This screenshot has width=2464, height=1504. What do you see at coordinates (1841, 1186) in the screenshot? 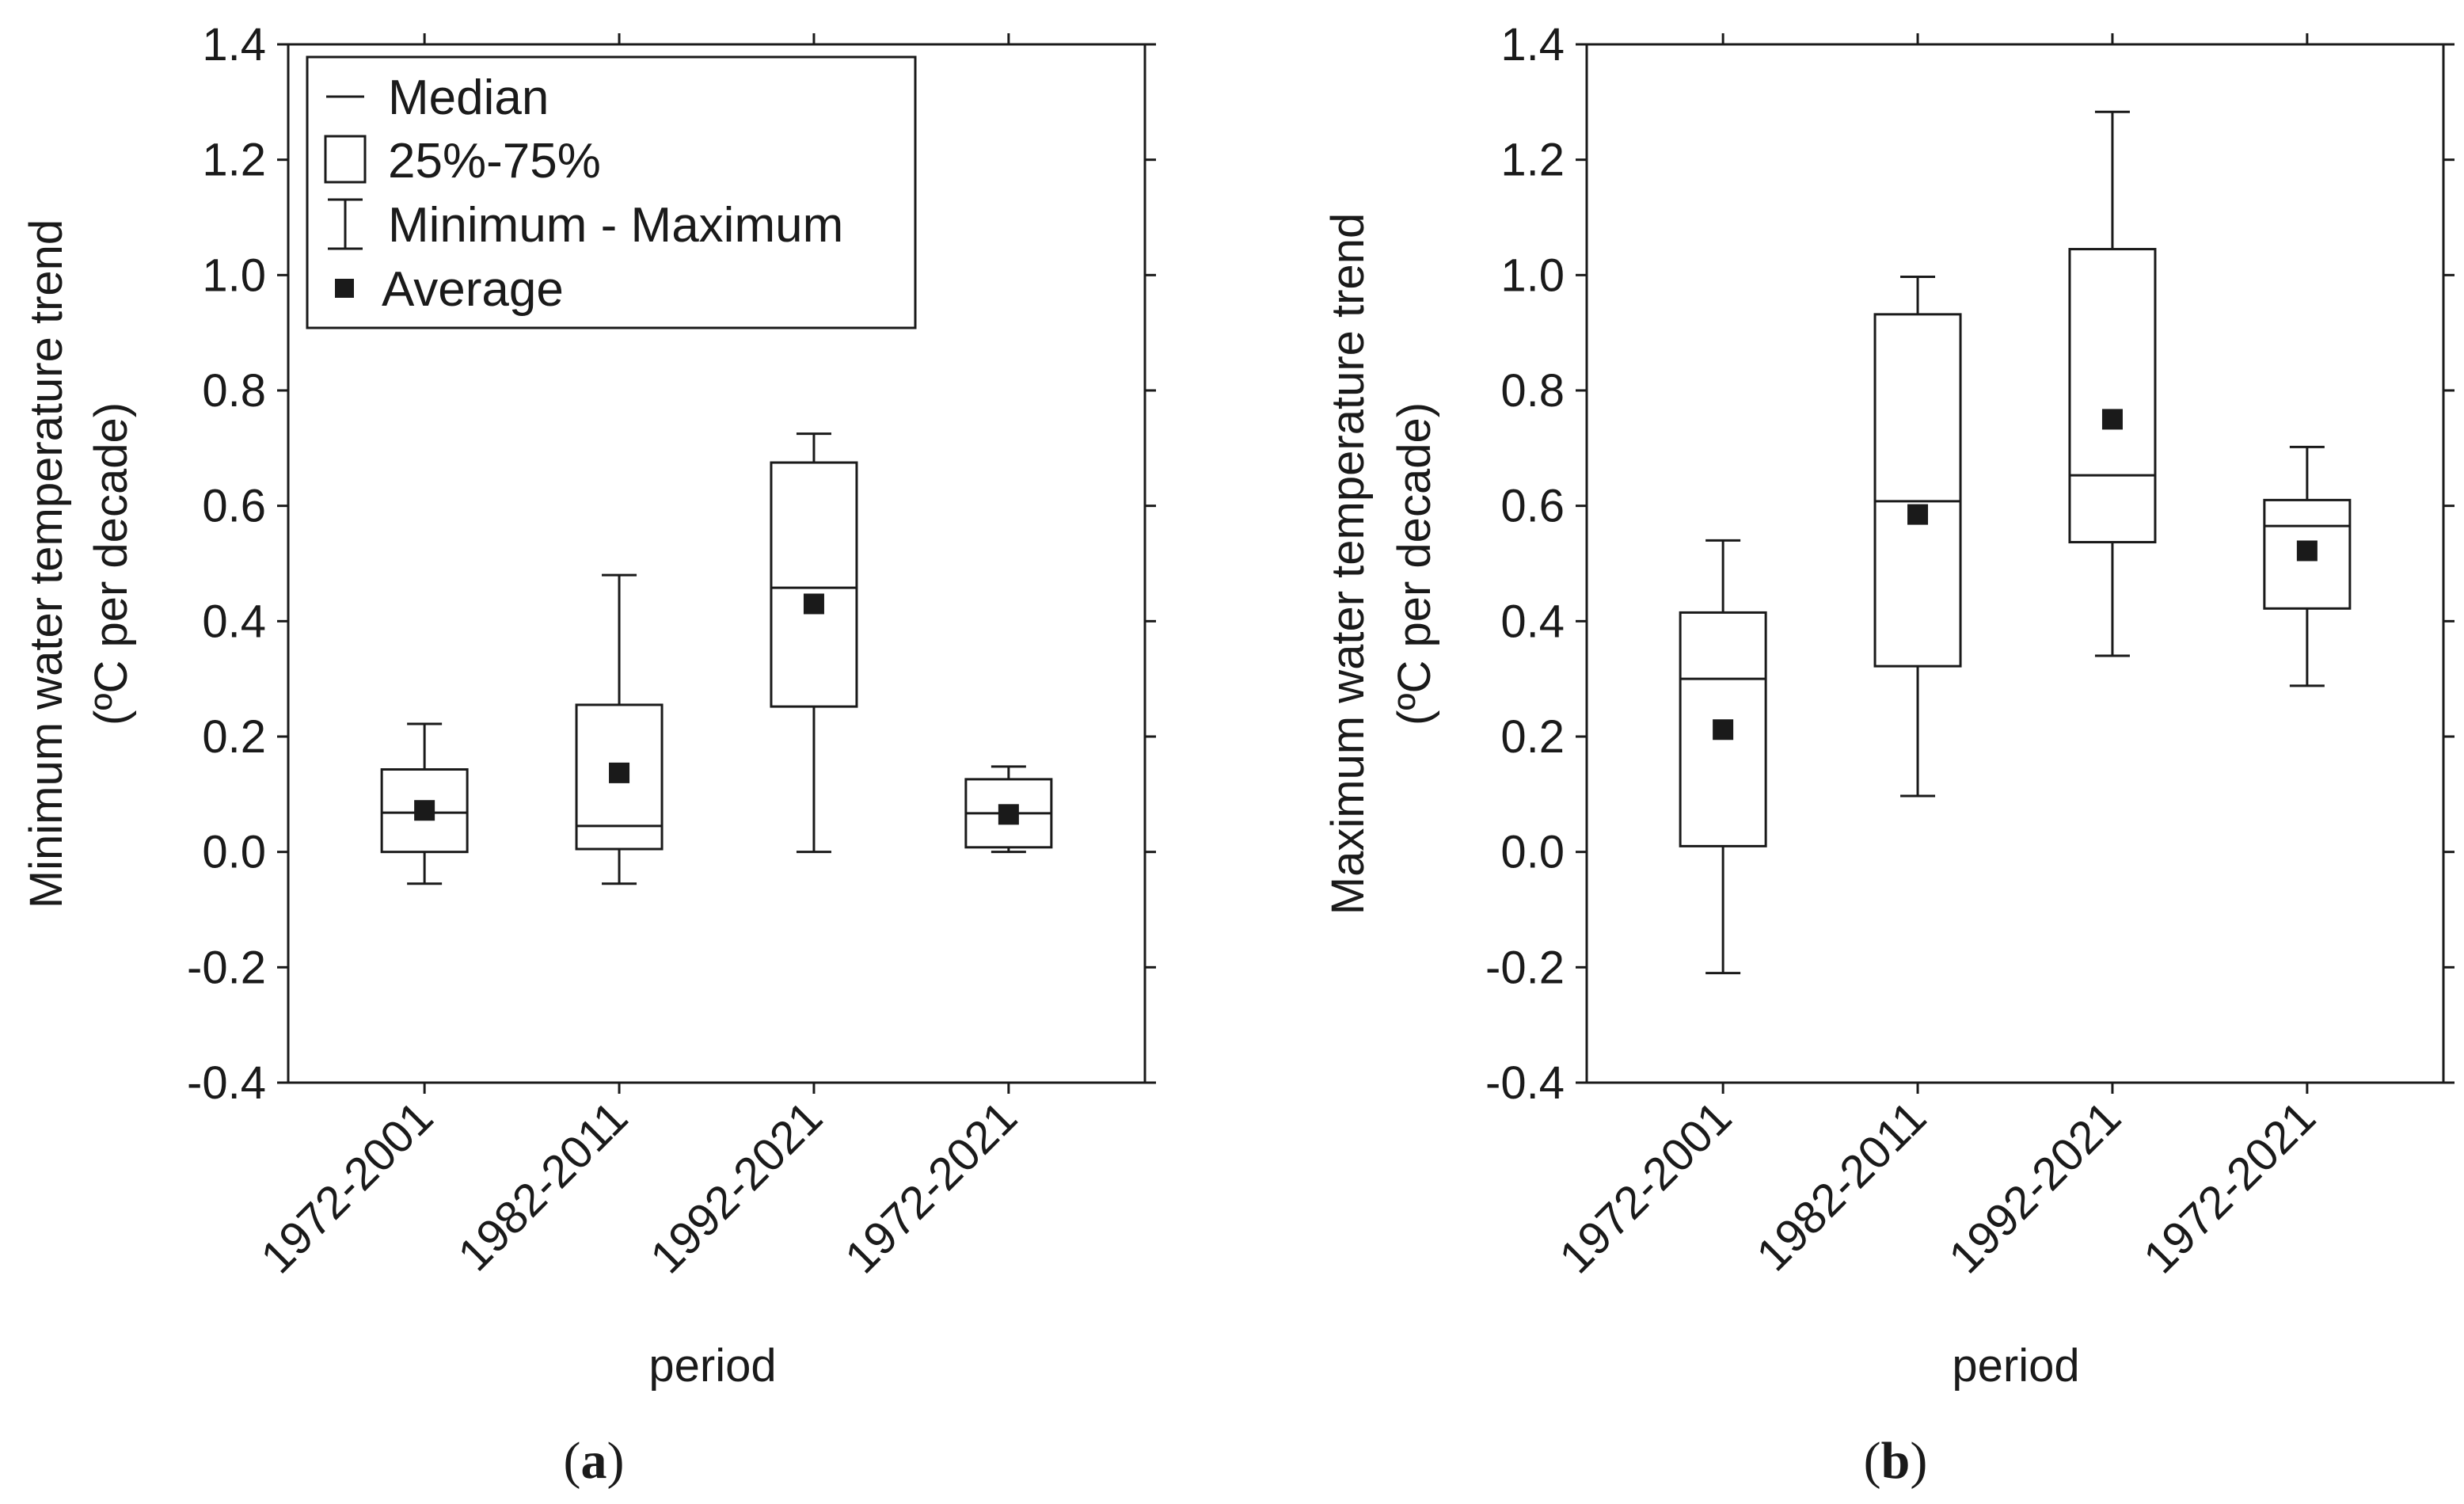
I see `x-tick-label-b-1: 1982-2011` at bounding box center [1841, 1186].